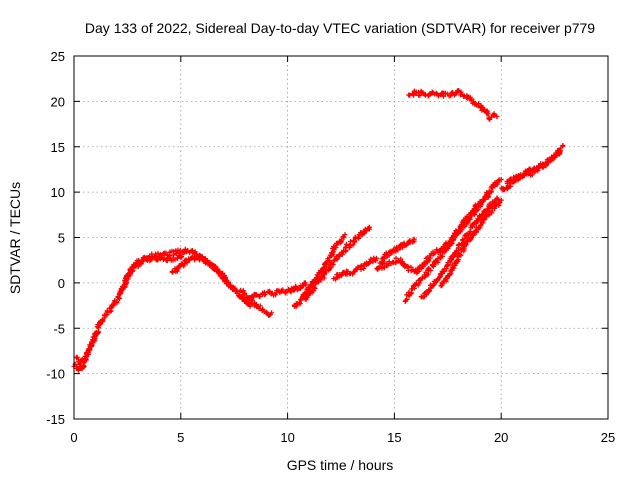 Image resolution: width=640 pixels, height=480 pixels. I want to click on x-tick-label: 25, so click(608, 437).